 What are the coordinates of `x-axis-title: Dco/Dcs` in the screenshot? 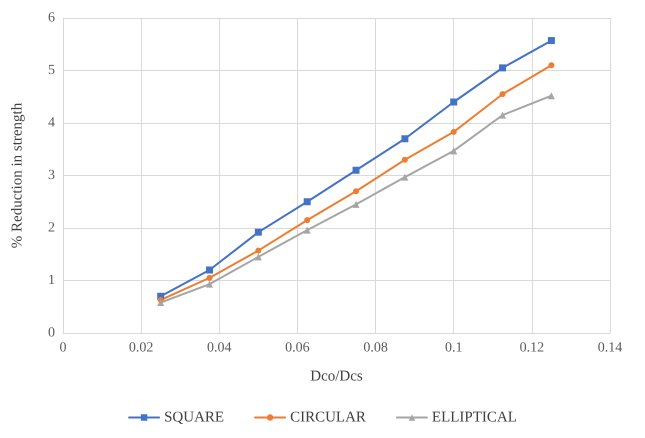 It's located at (336, 376).